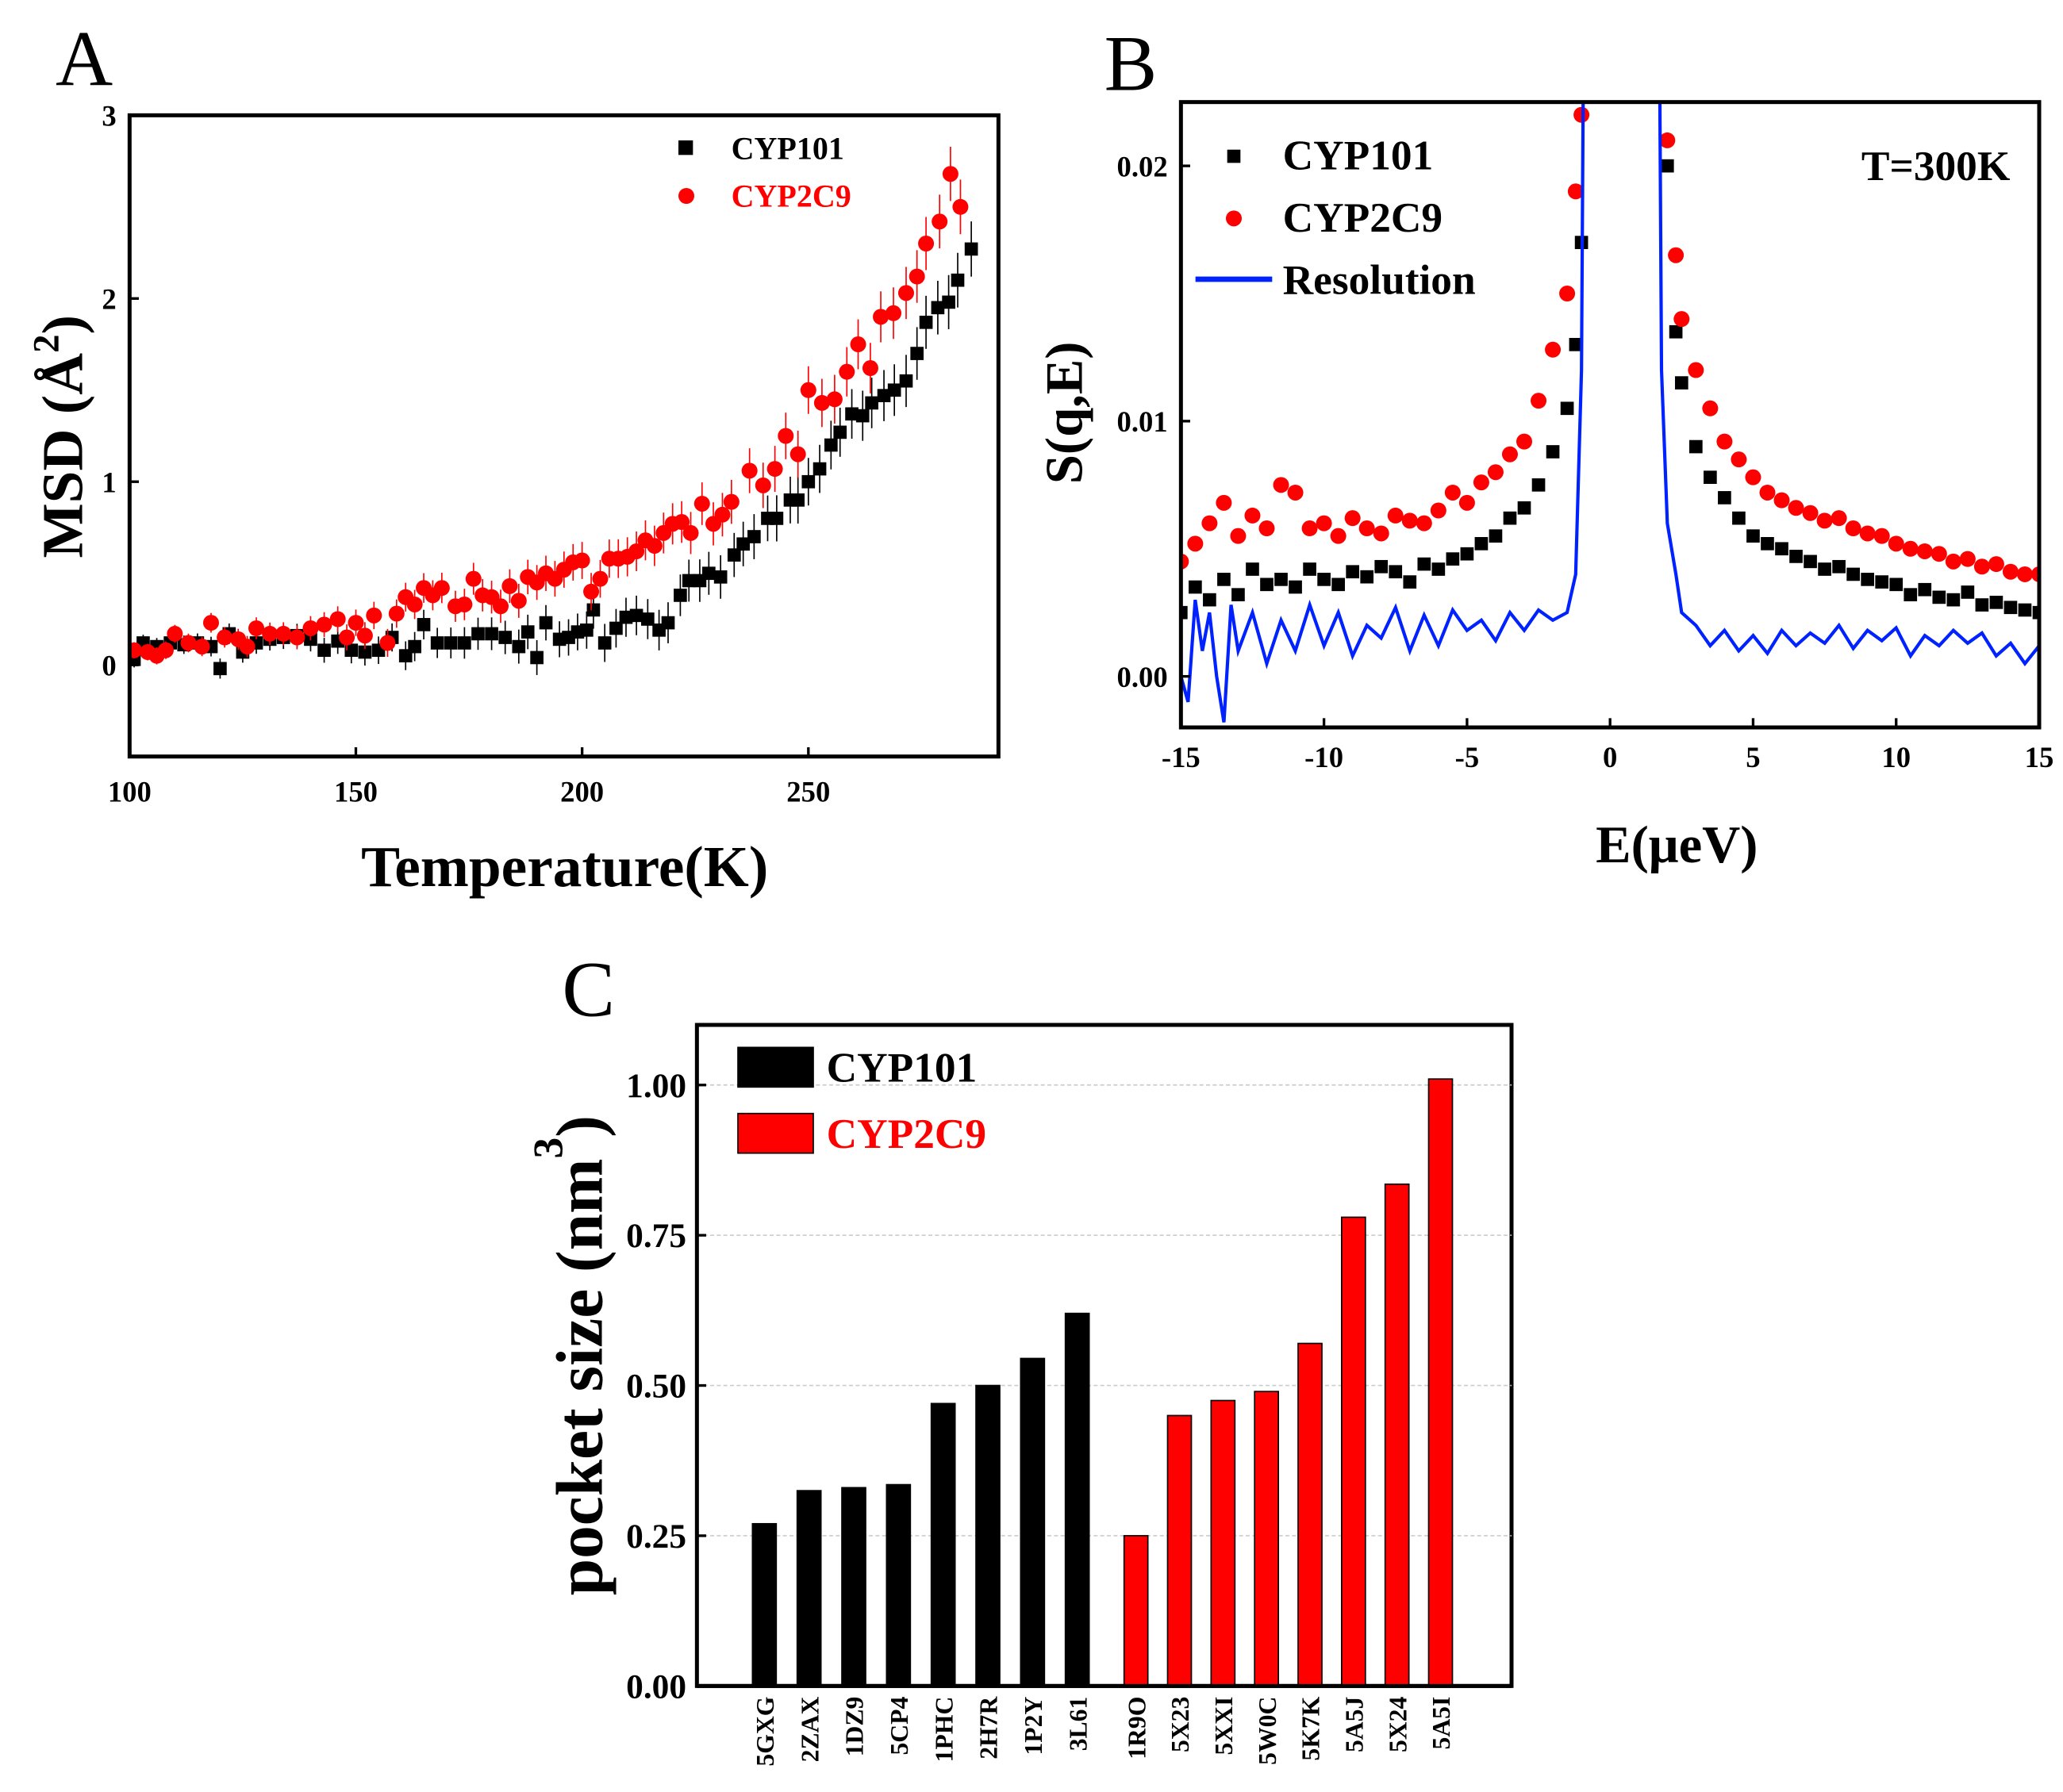 The height and width of the screenshot is (1792, 2063). Describe the element at coordinates (1267, 1539) in the screenshot. I see `bar-5w0c` at that location.